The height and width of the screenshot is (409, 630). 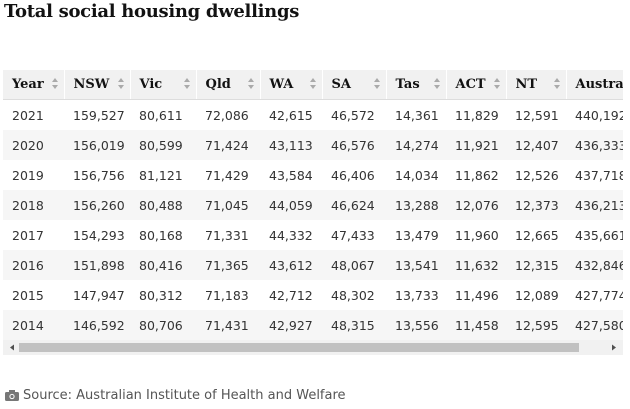 I want to click on table-cell: 11,496, so click(x=477, y=295).